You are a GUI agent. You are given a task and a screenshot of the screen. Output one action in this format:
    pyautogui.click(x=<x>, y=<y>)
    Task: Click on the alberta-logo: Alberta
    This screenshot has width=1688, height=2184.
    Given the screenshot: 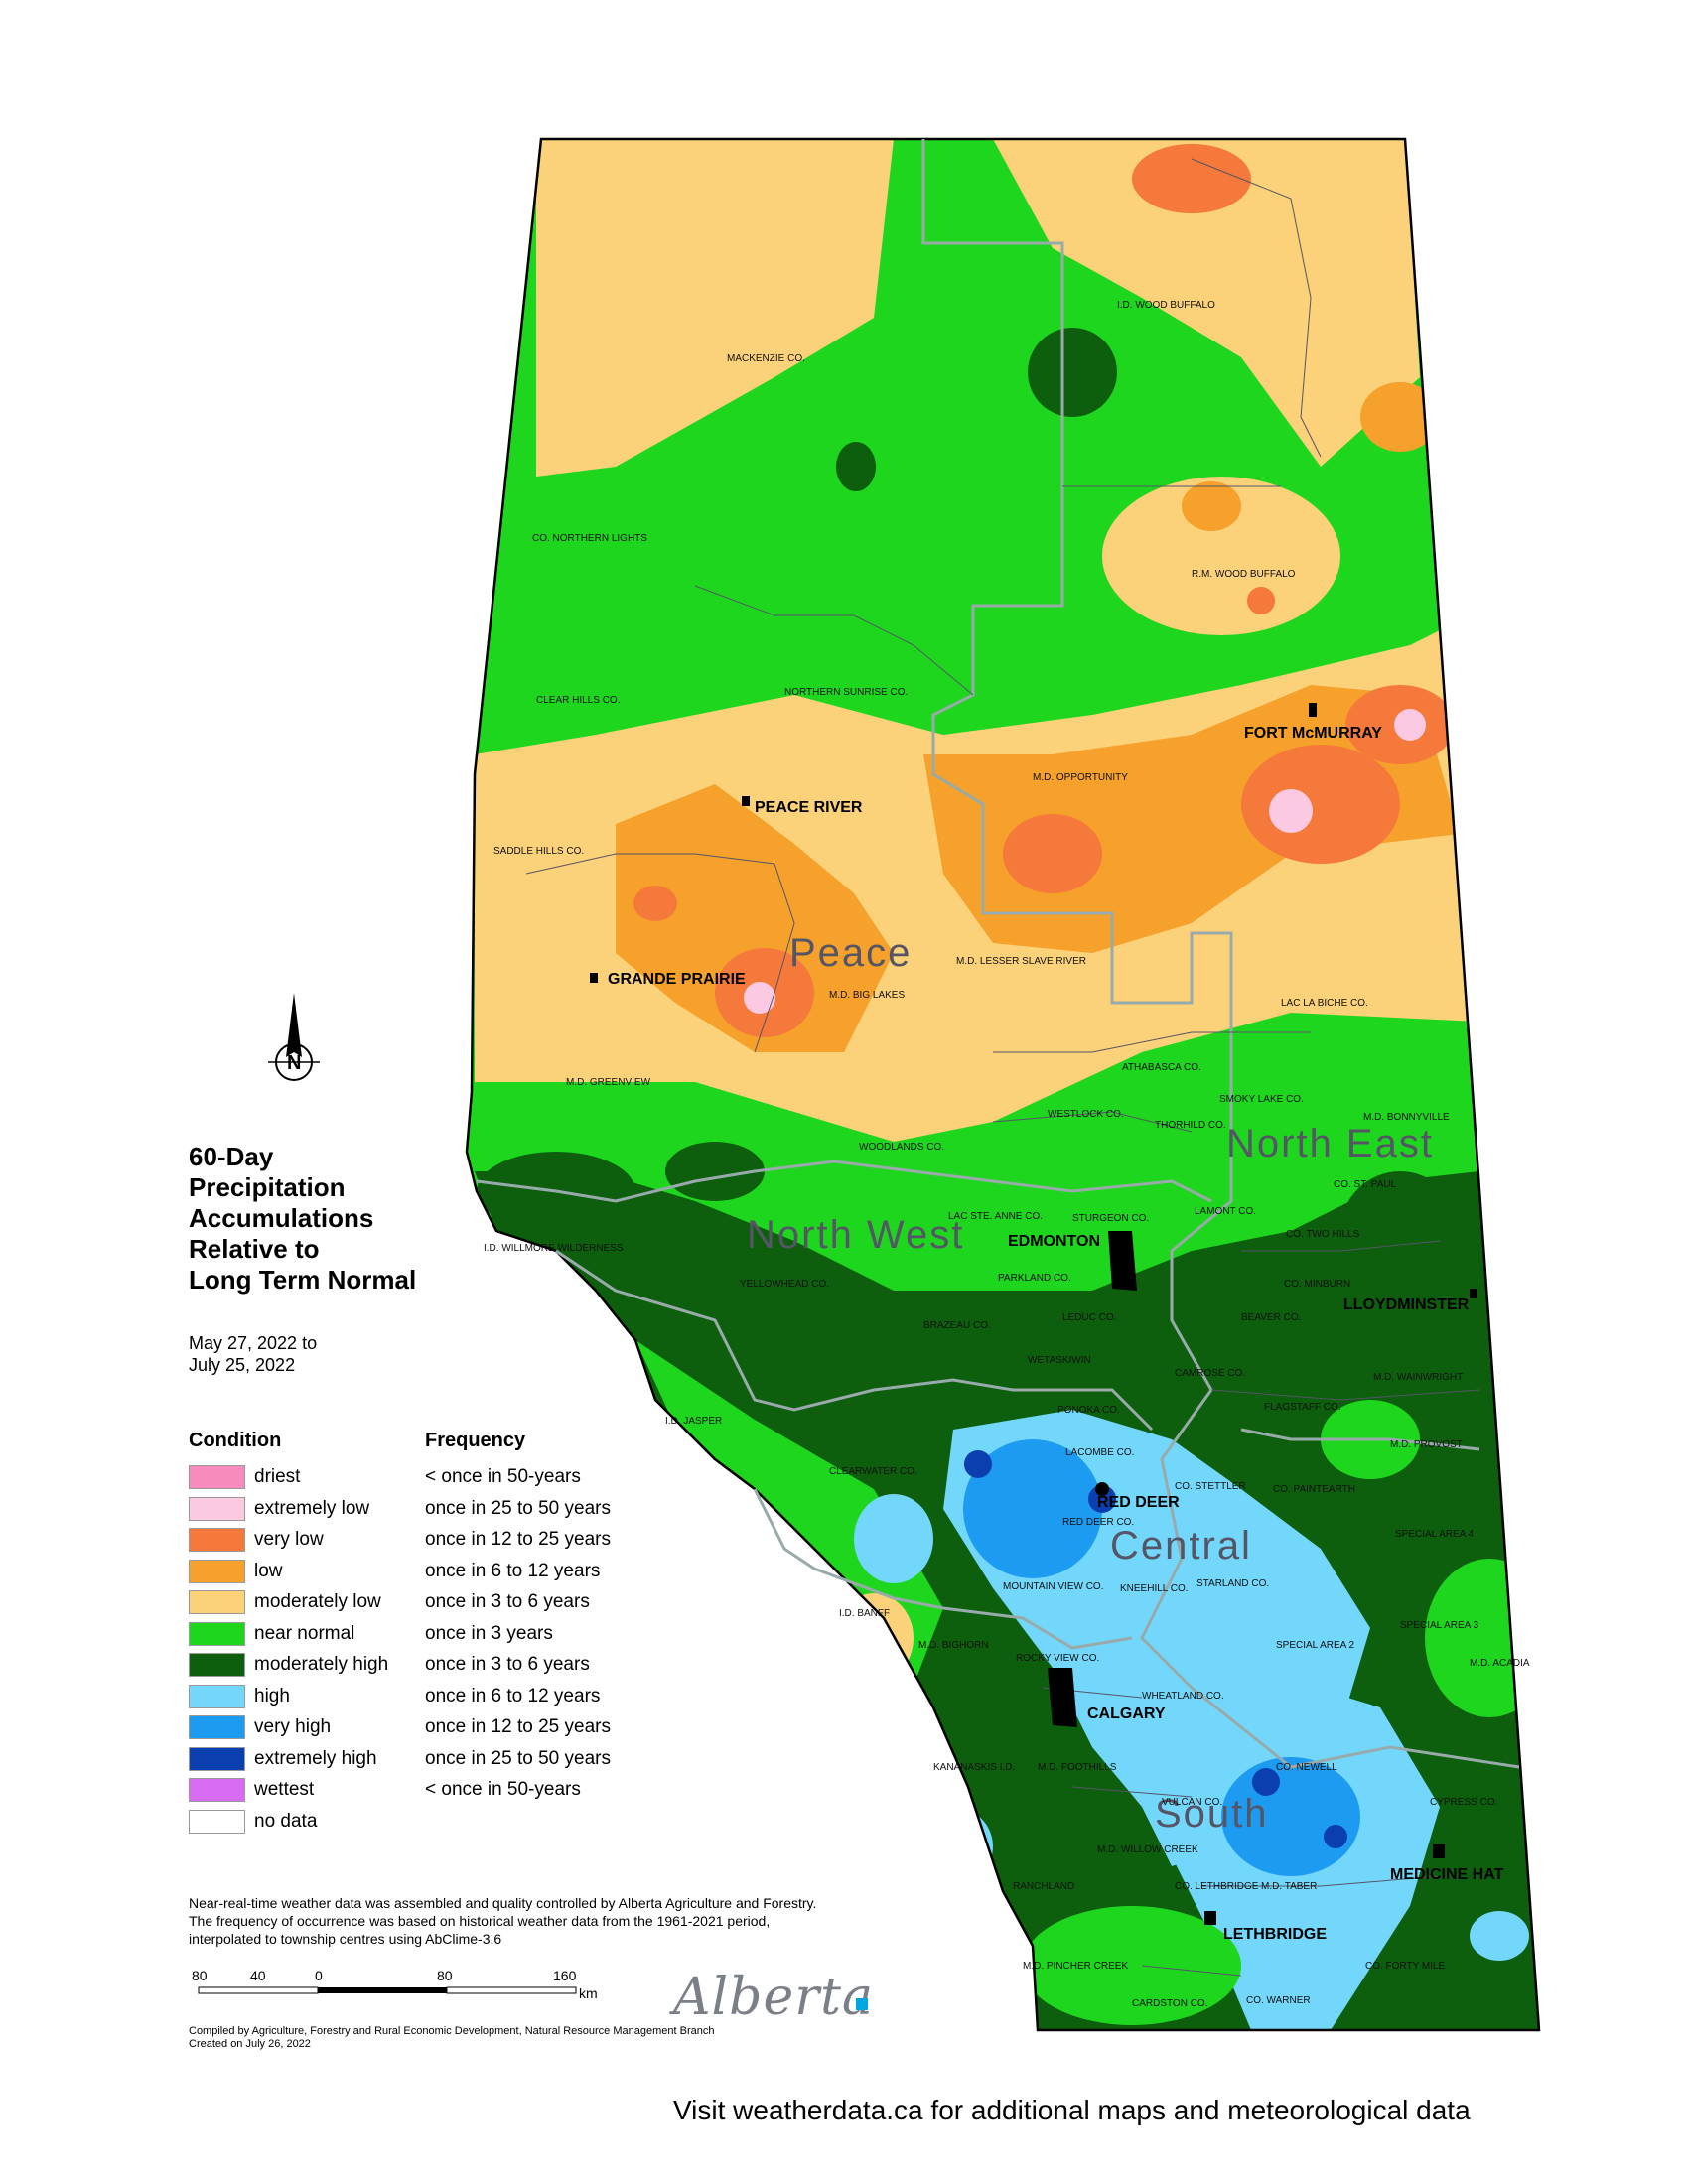 What is the action you would take?
    pyautogui.click(x=773, y=1997)
    